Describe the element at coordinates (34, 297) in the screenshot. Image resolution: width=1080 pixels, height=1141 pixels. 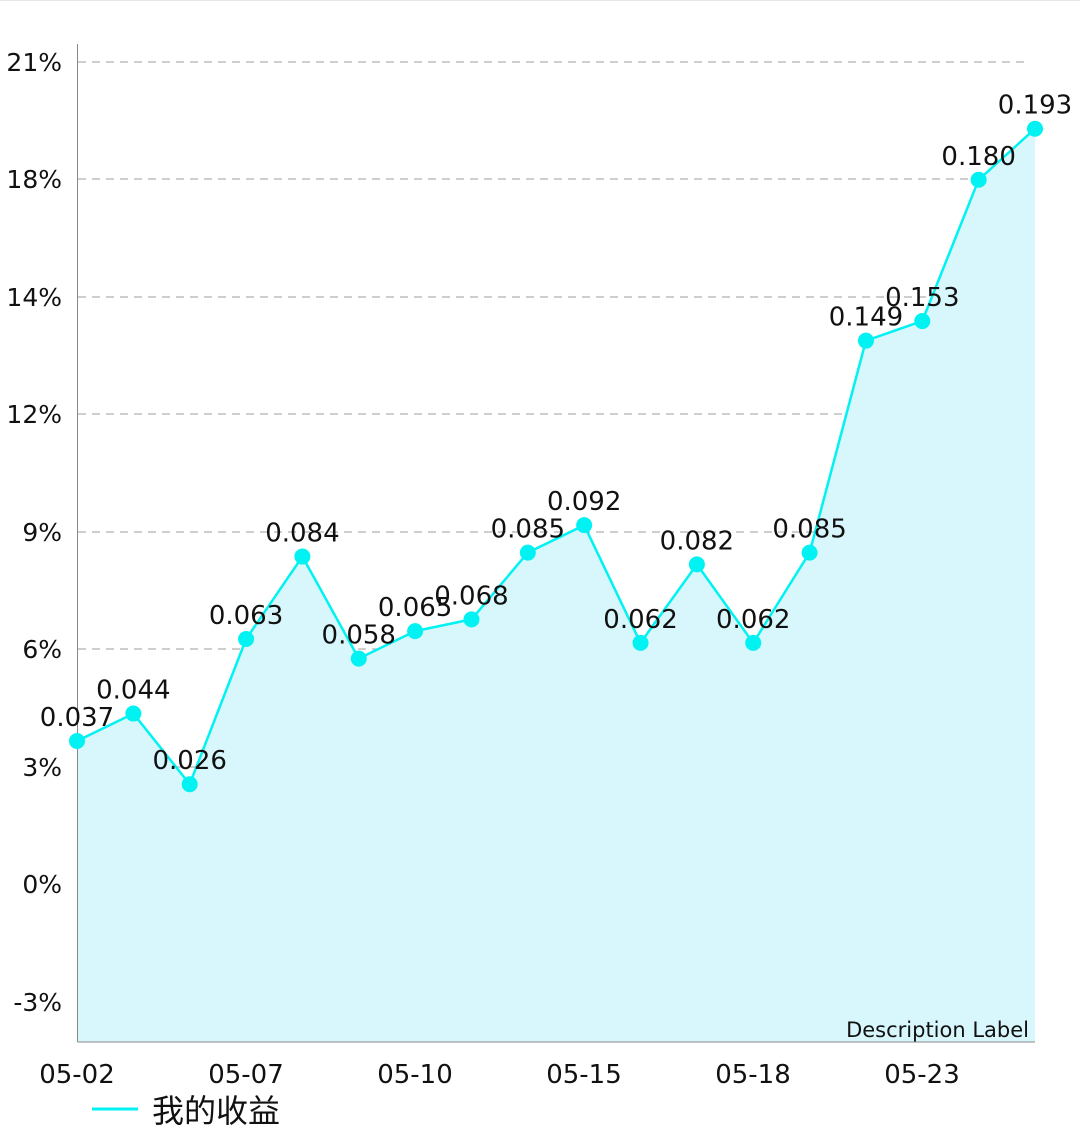
I see `y-tick-label: 14%` at that location.